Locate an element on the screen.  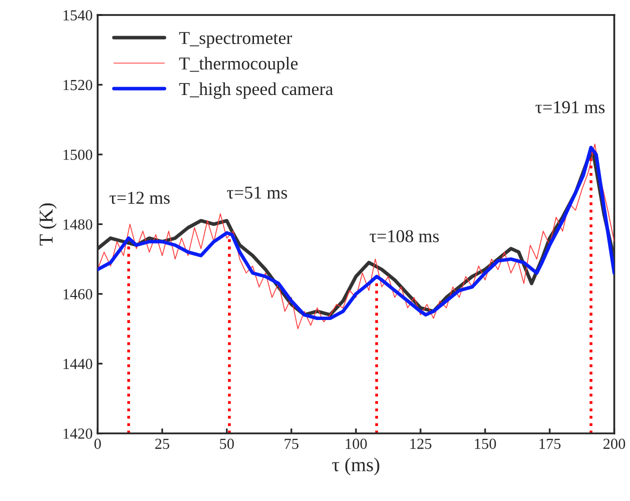
x-tick-label: 75 is located at coordinates (291, 443).